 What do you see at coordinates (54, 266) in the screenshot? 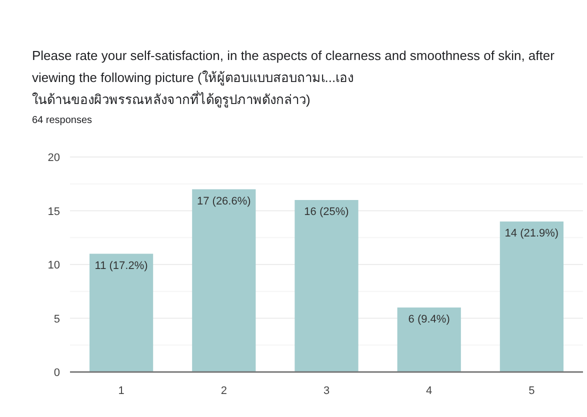
I see `y-tick-label: 10` at bounding box center [54, 266].